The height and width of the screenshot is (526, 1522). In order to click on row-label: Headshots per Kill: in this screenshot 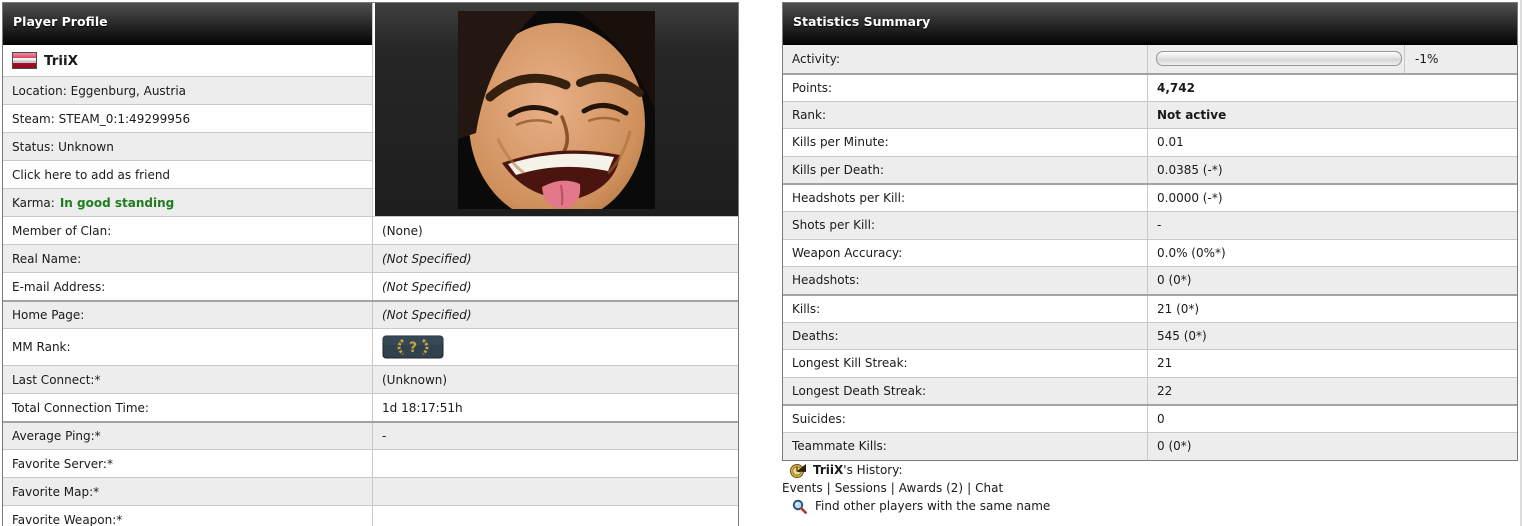, I will do `click(965, 198)`.